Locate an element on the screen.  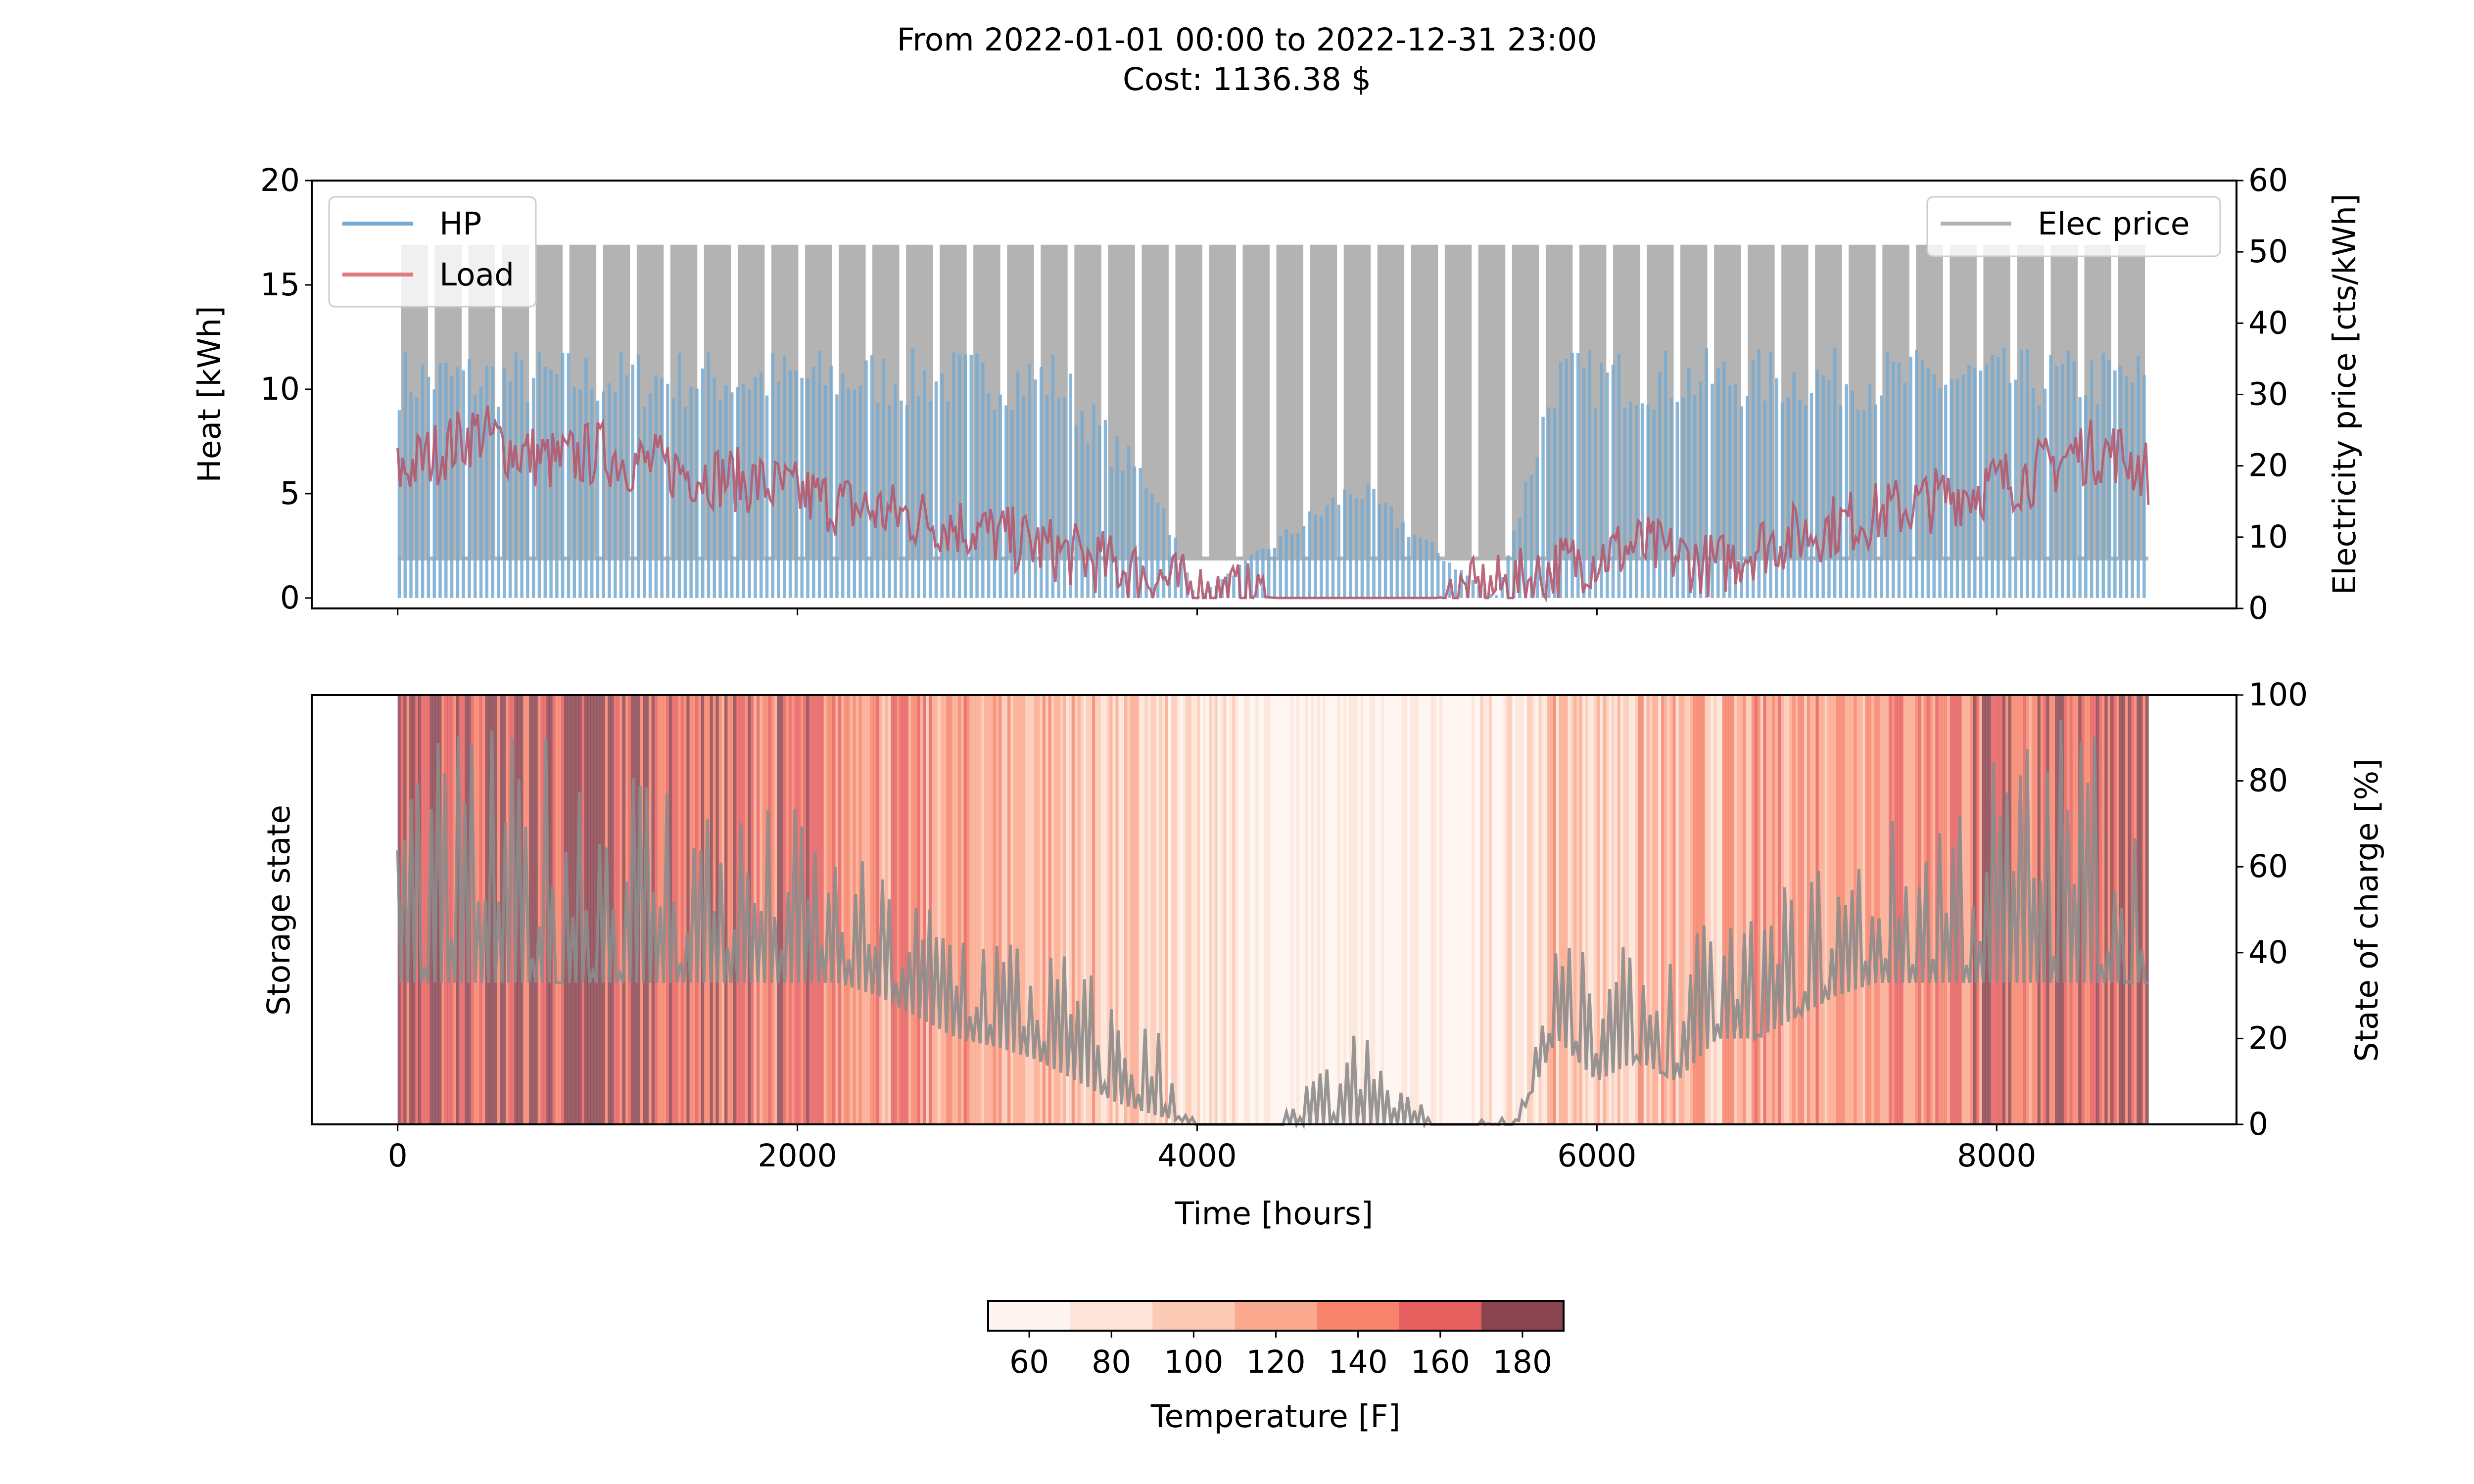
bottom-left-y-label: Storage state is located at coordinates (279, 910).